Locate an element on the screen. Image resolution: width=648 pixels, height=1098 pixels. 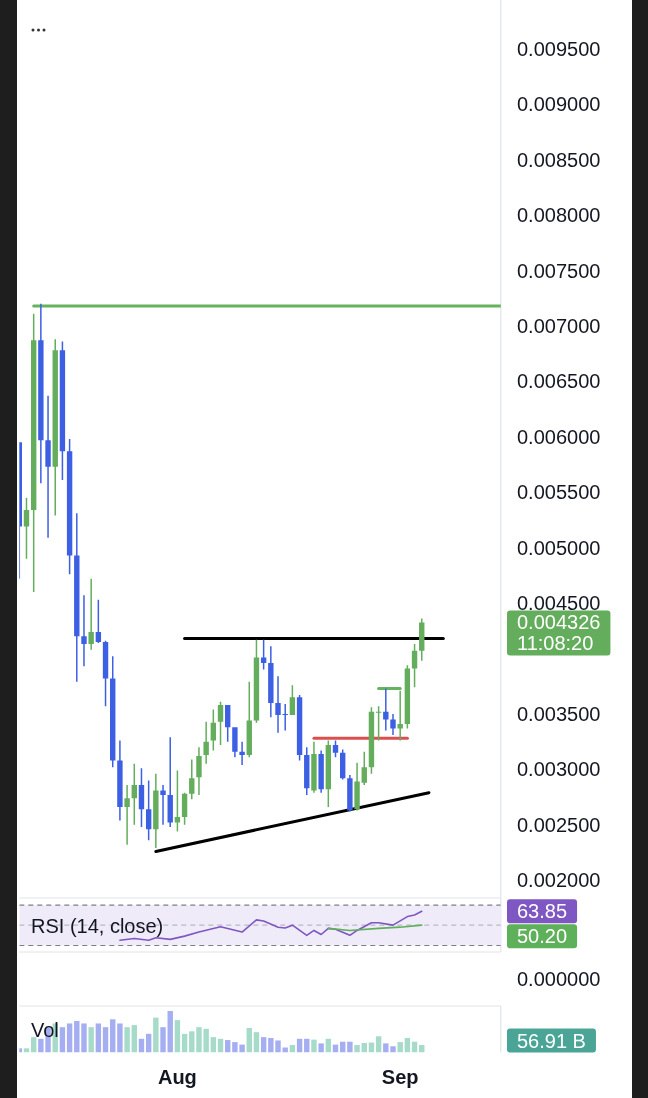
y-tick-label: 0.003000 is located at coordinates (559, 769).